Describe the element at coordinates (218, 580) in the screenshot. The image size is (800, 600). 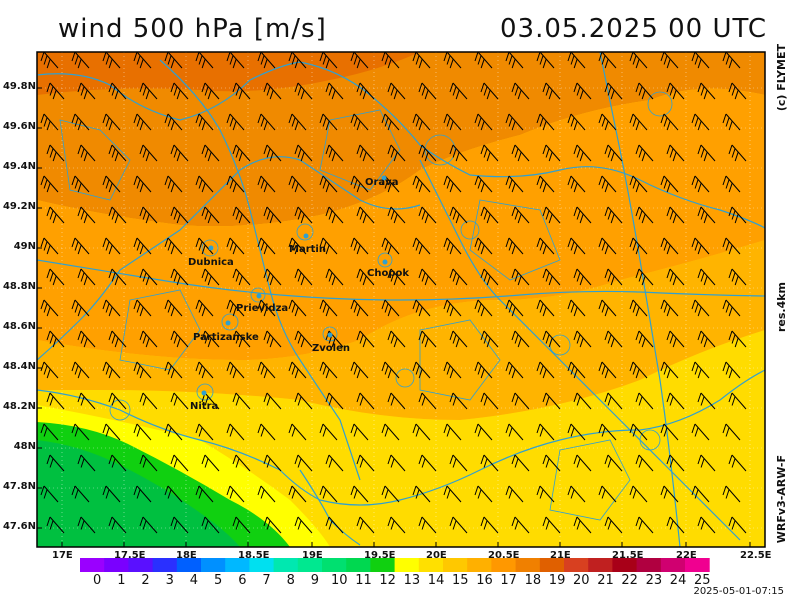
I see `scale-value: 5` at that location.